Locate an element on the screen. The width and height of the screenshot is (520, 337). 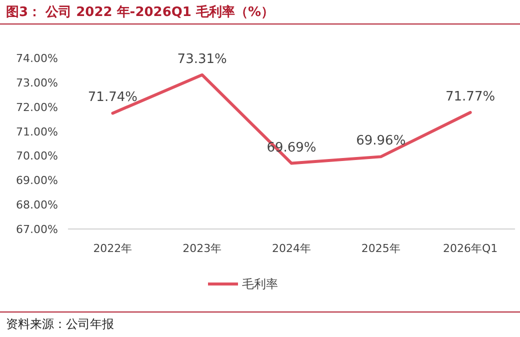
data-label: 71.74% is located at coordinates (113, 98).